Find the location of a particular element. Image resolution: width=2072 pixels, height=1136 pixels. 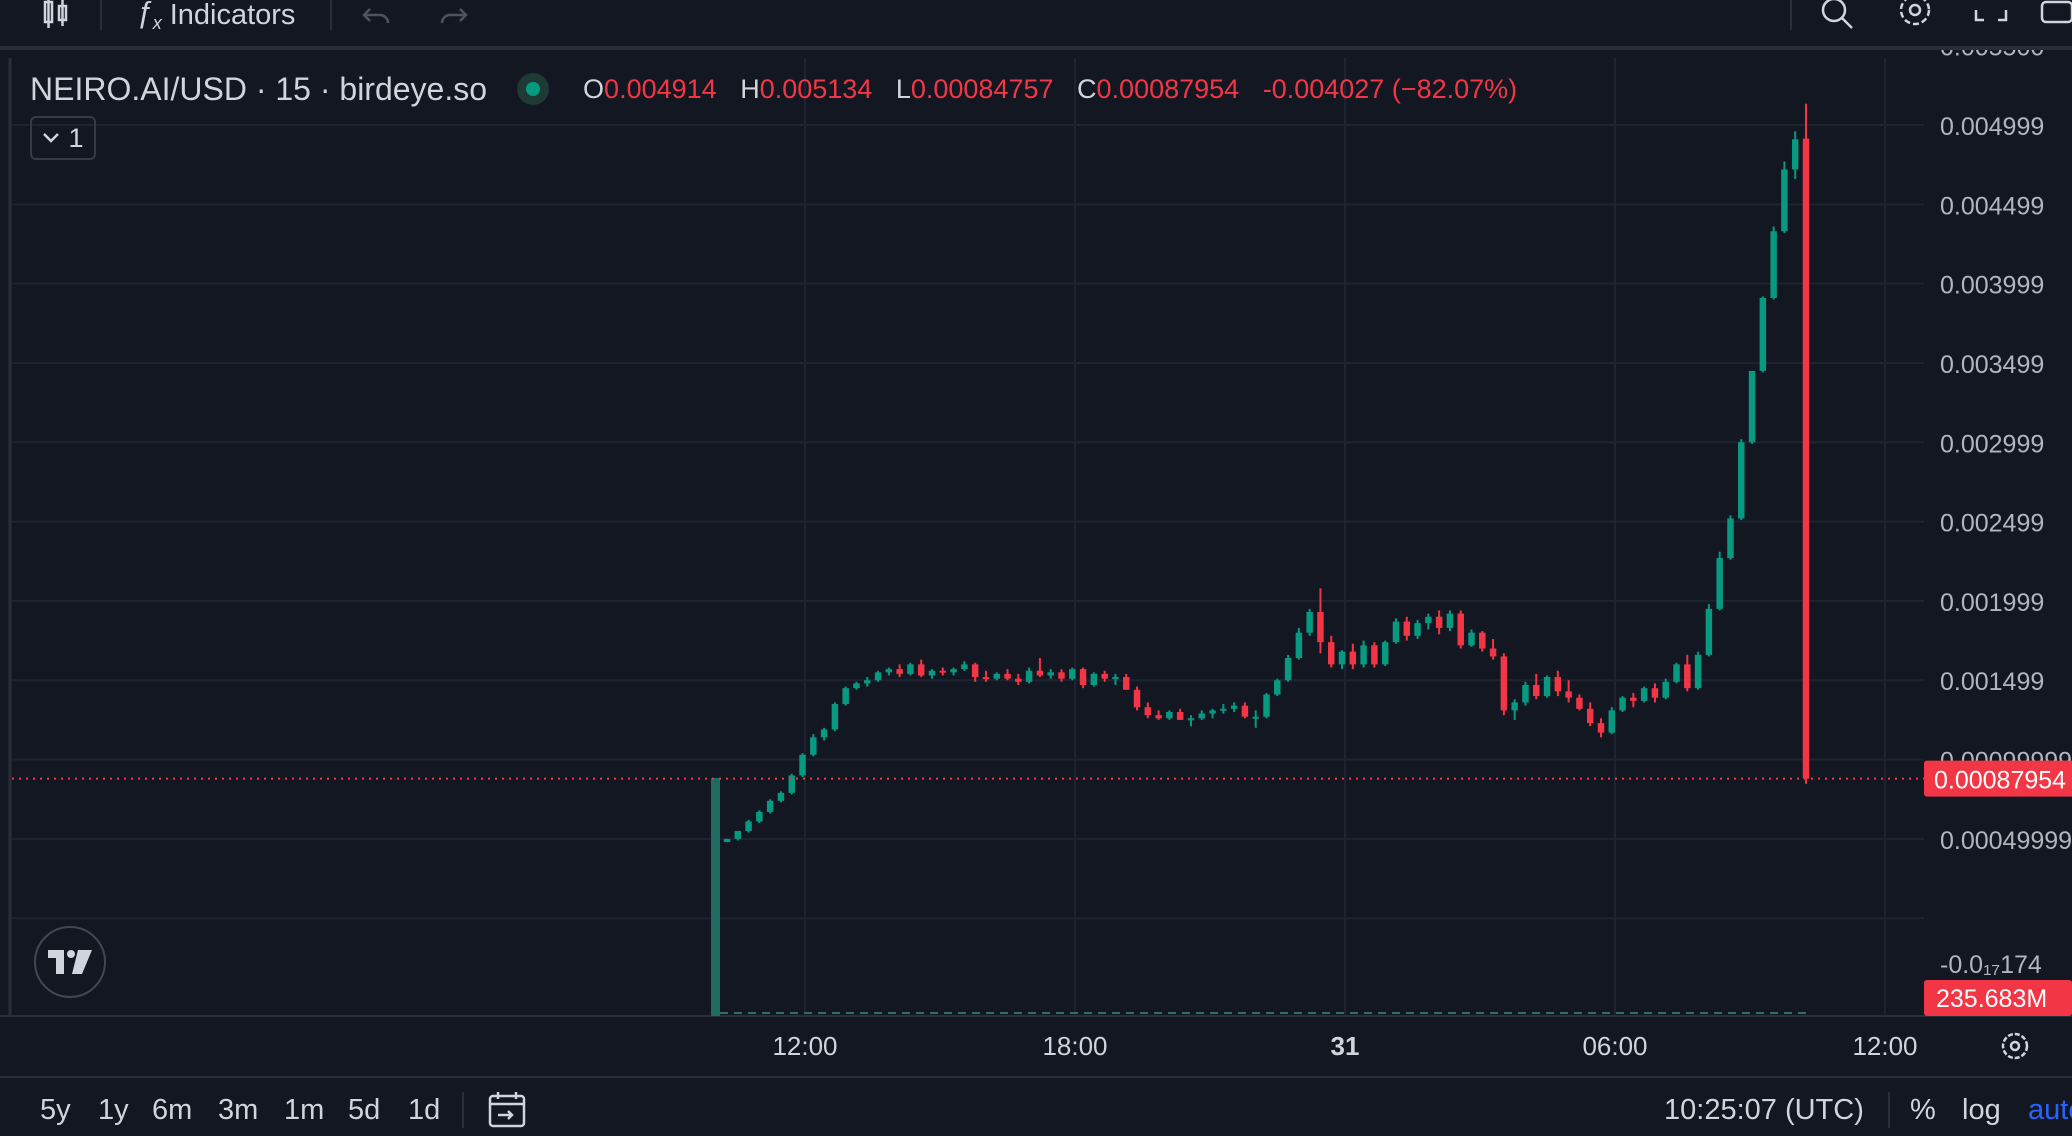

range-6m-button: 6m is located at coordinates (172, 1110).